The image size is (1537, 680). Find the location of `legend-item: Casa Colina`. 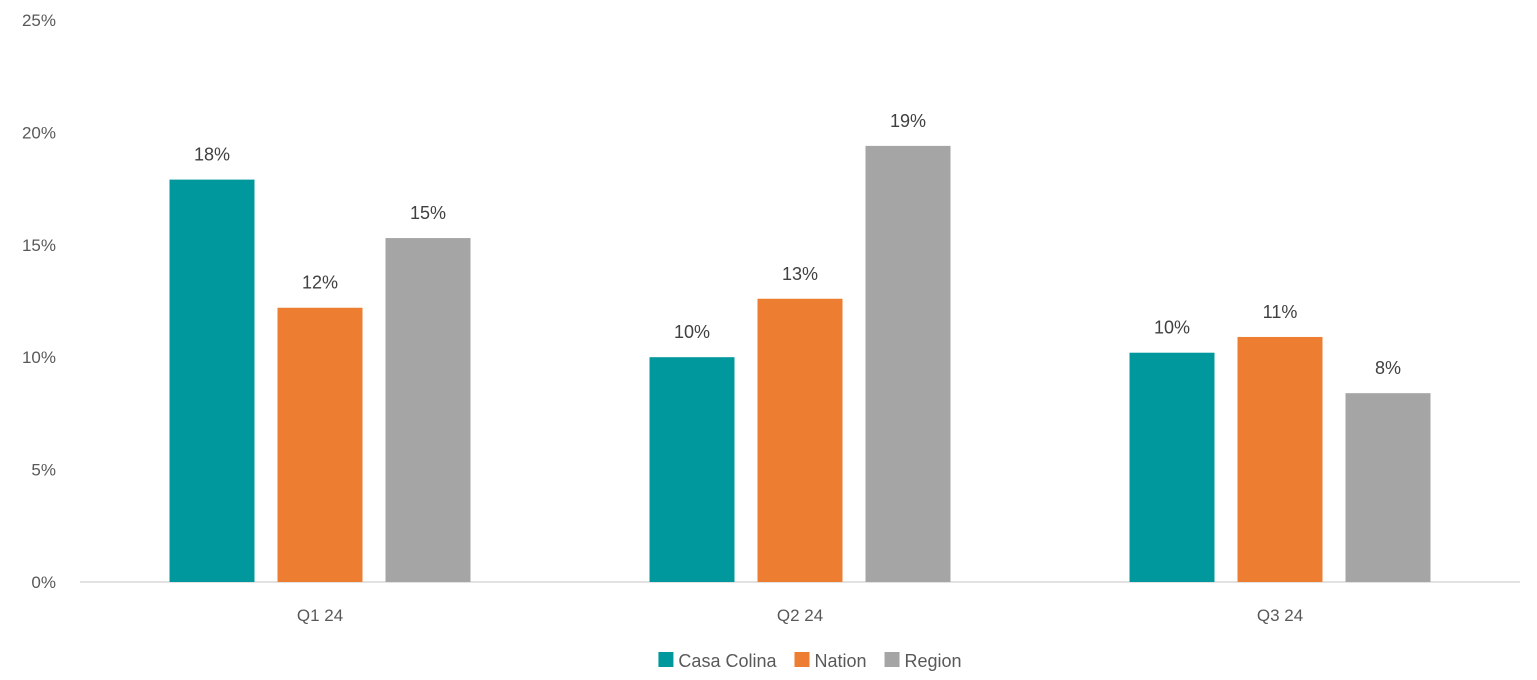

legend-item: Casa Colina is located at coordinates (717, 661).